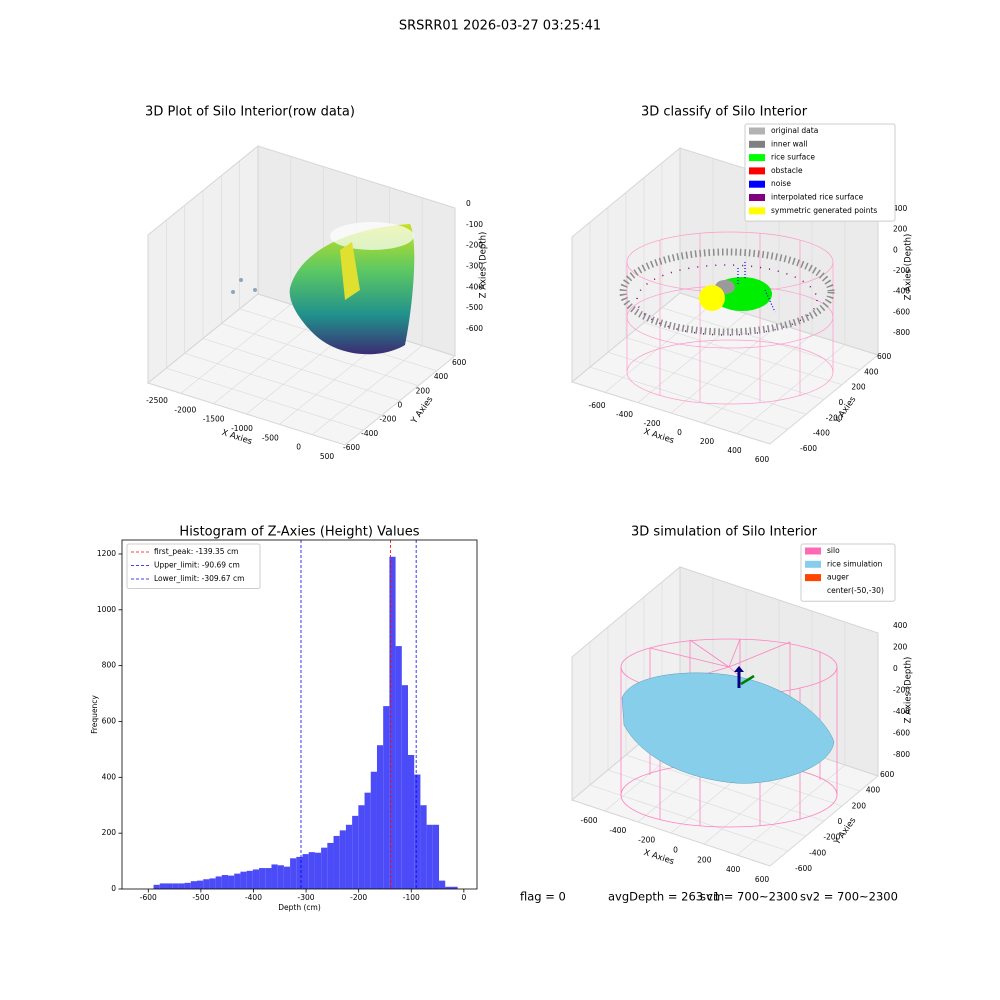 Image resolution: width=1000 pixels, height=1000 pixels. Describe the element at coordinates (109, 665) in the screenshot. I see `y-tick-label: 800` at that location.